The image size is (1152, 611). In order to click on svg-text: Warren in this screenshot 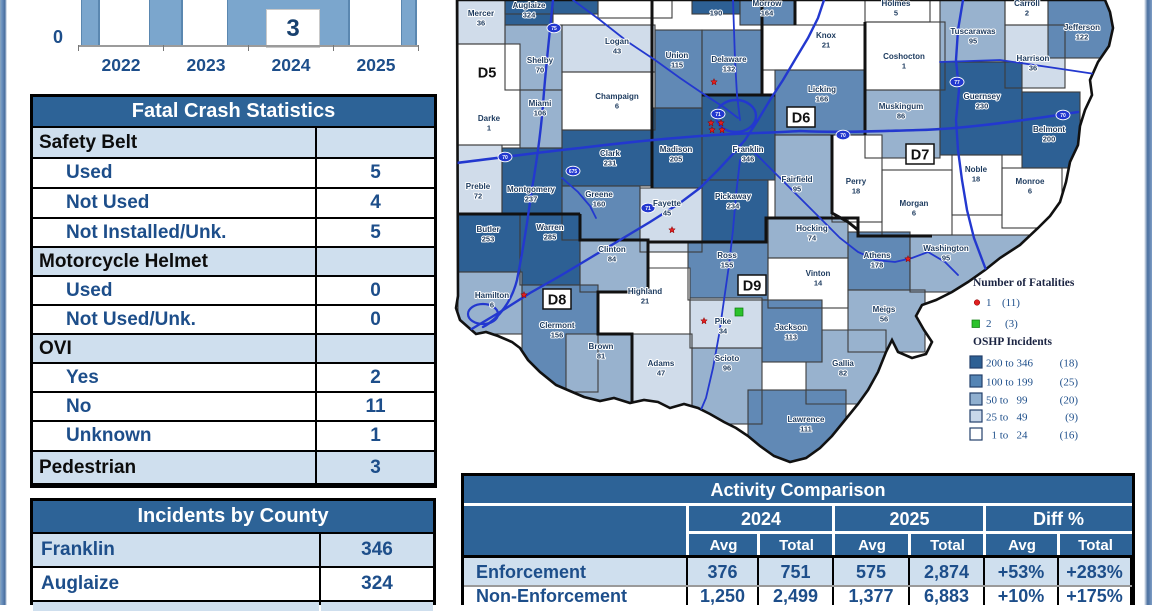, I will do `click(549, 227)`.